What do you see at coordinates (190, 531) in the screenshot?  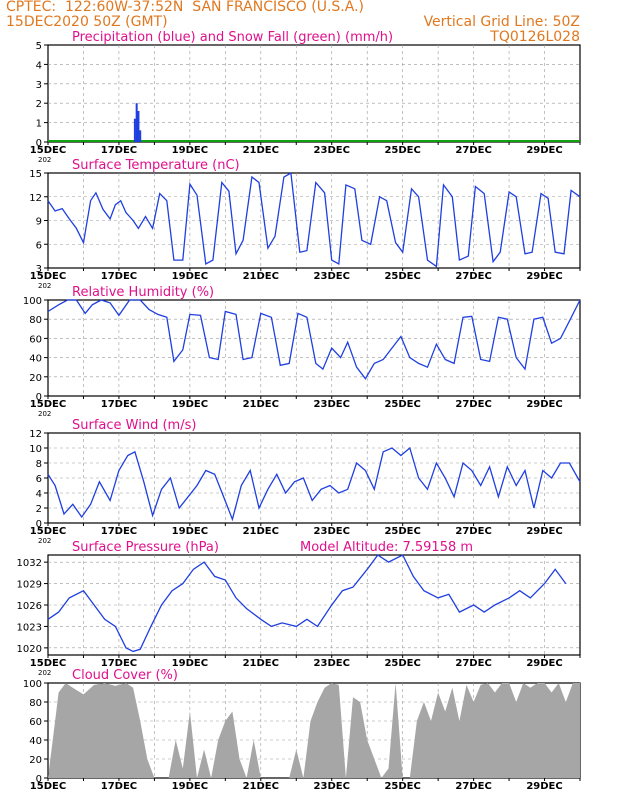 I see `wind-xtick-label: 19DEC` at bounding box center [190, 531].